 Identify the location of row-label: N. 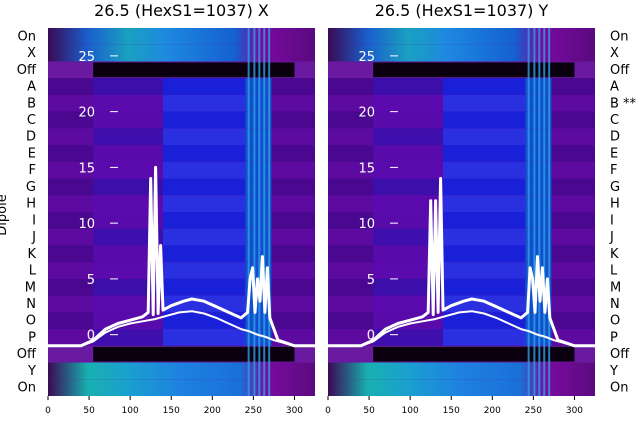
(615, 304).